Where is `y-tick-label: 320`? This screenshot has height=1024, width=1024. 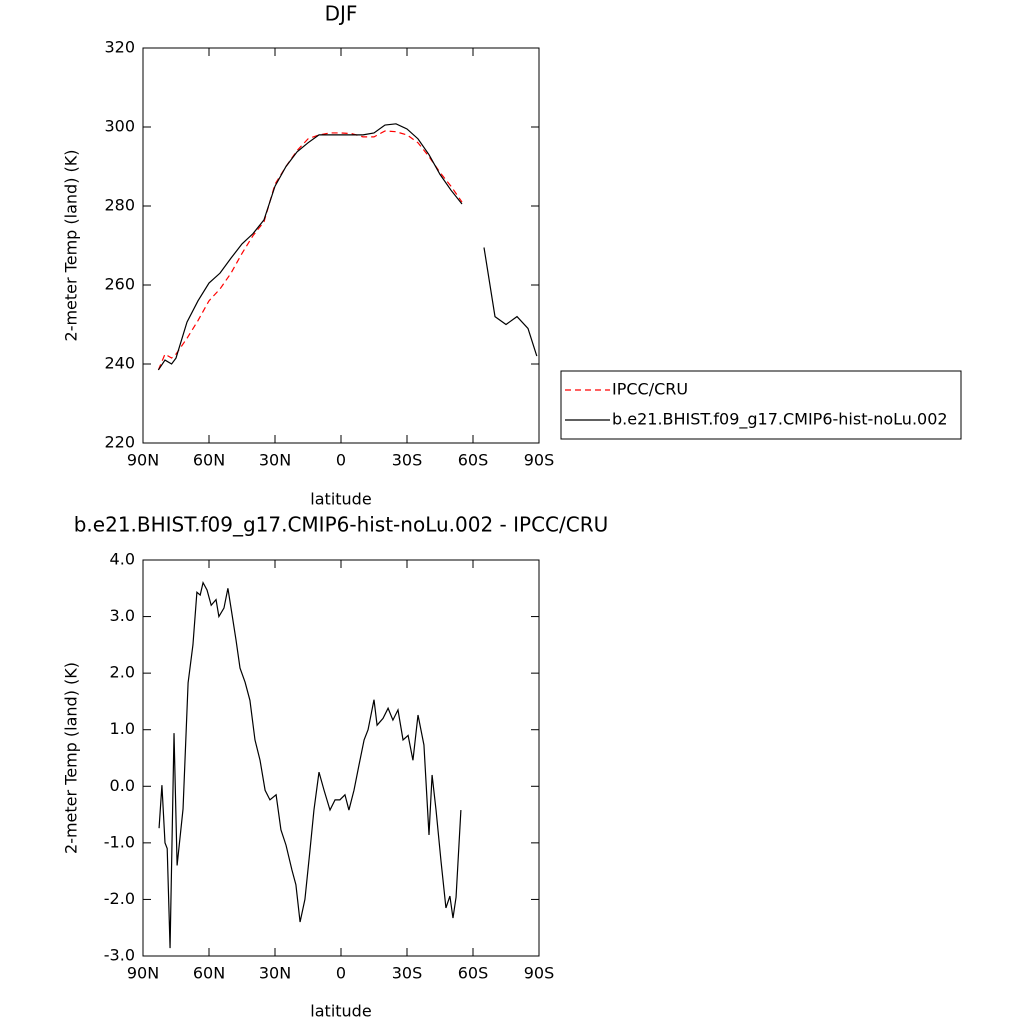 y-tick-label: 320 is located at coordinates (119, 47).